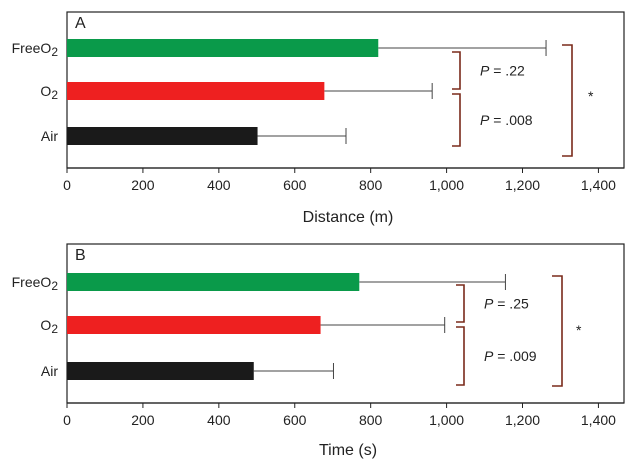 This screenshot has width=626, height=464. Describe the element at coordinates (80, 23) in the screenshot. I see `panel-letter: A` at that location.